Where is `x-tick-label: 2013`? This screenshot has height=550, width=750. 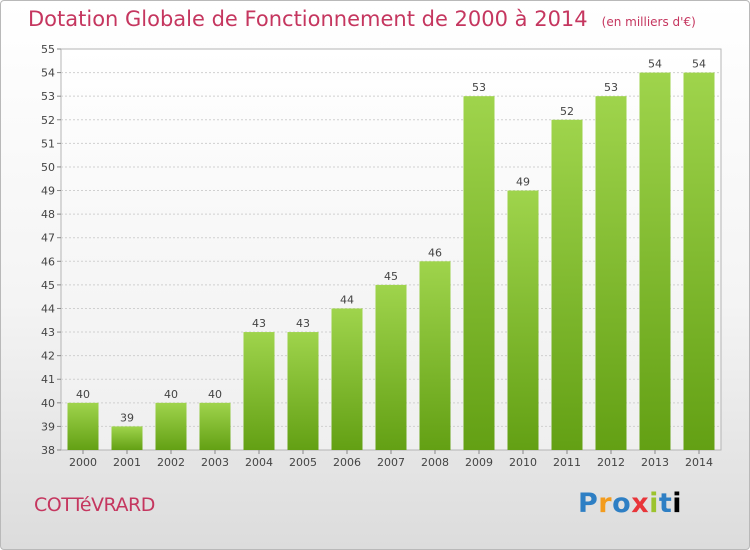 x-tick-label: 2013 is located at coordinates (655, 462).